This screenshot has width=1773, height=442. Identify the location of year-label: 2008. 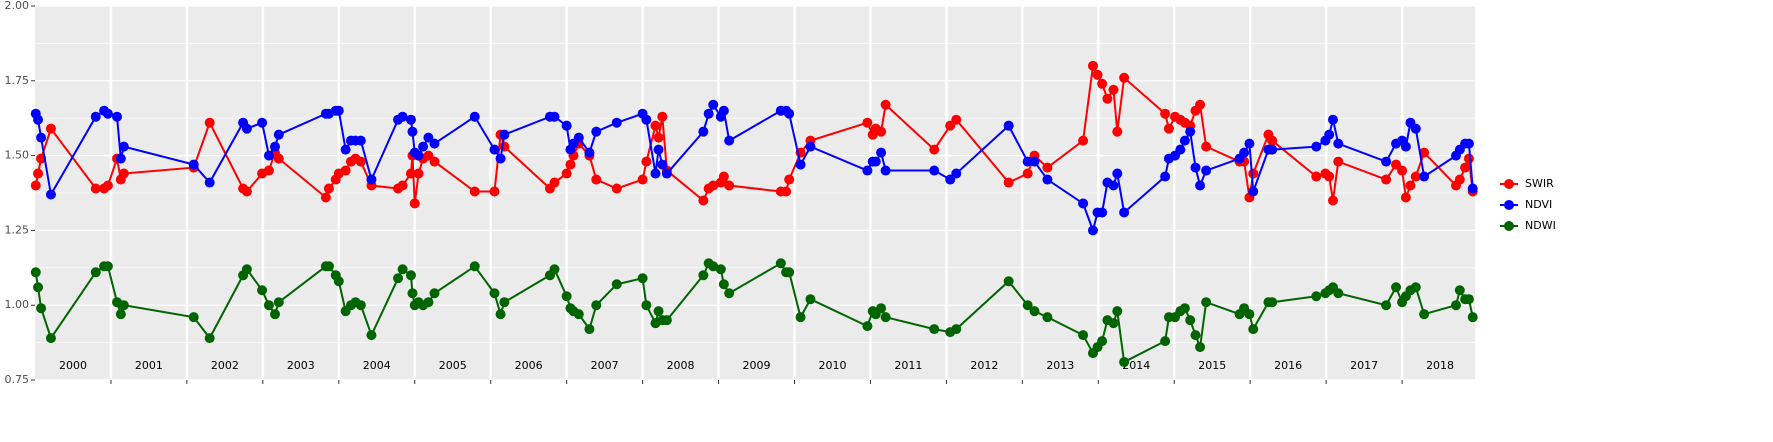
(681, 365).